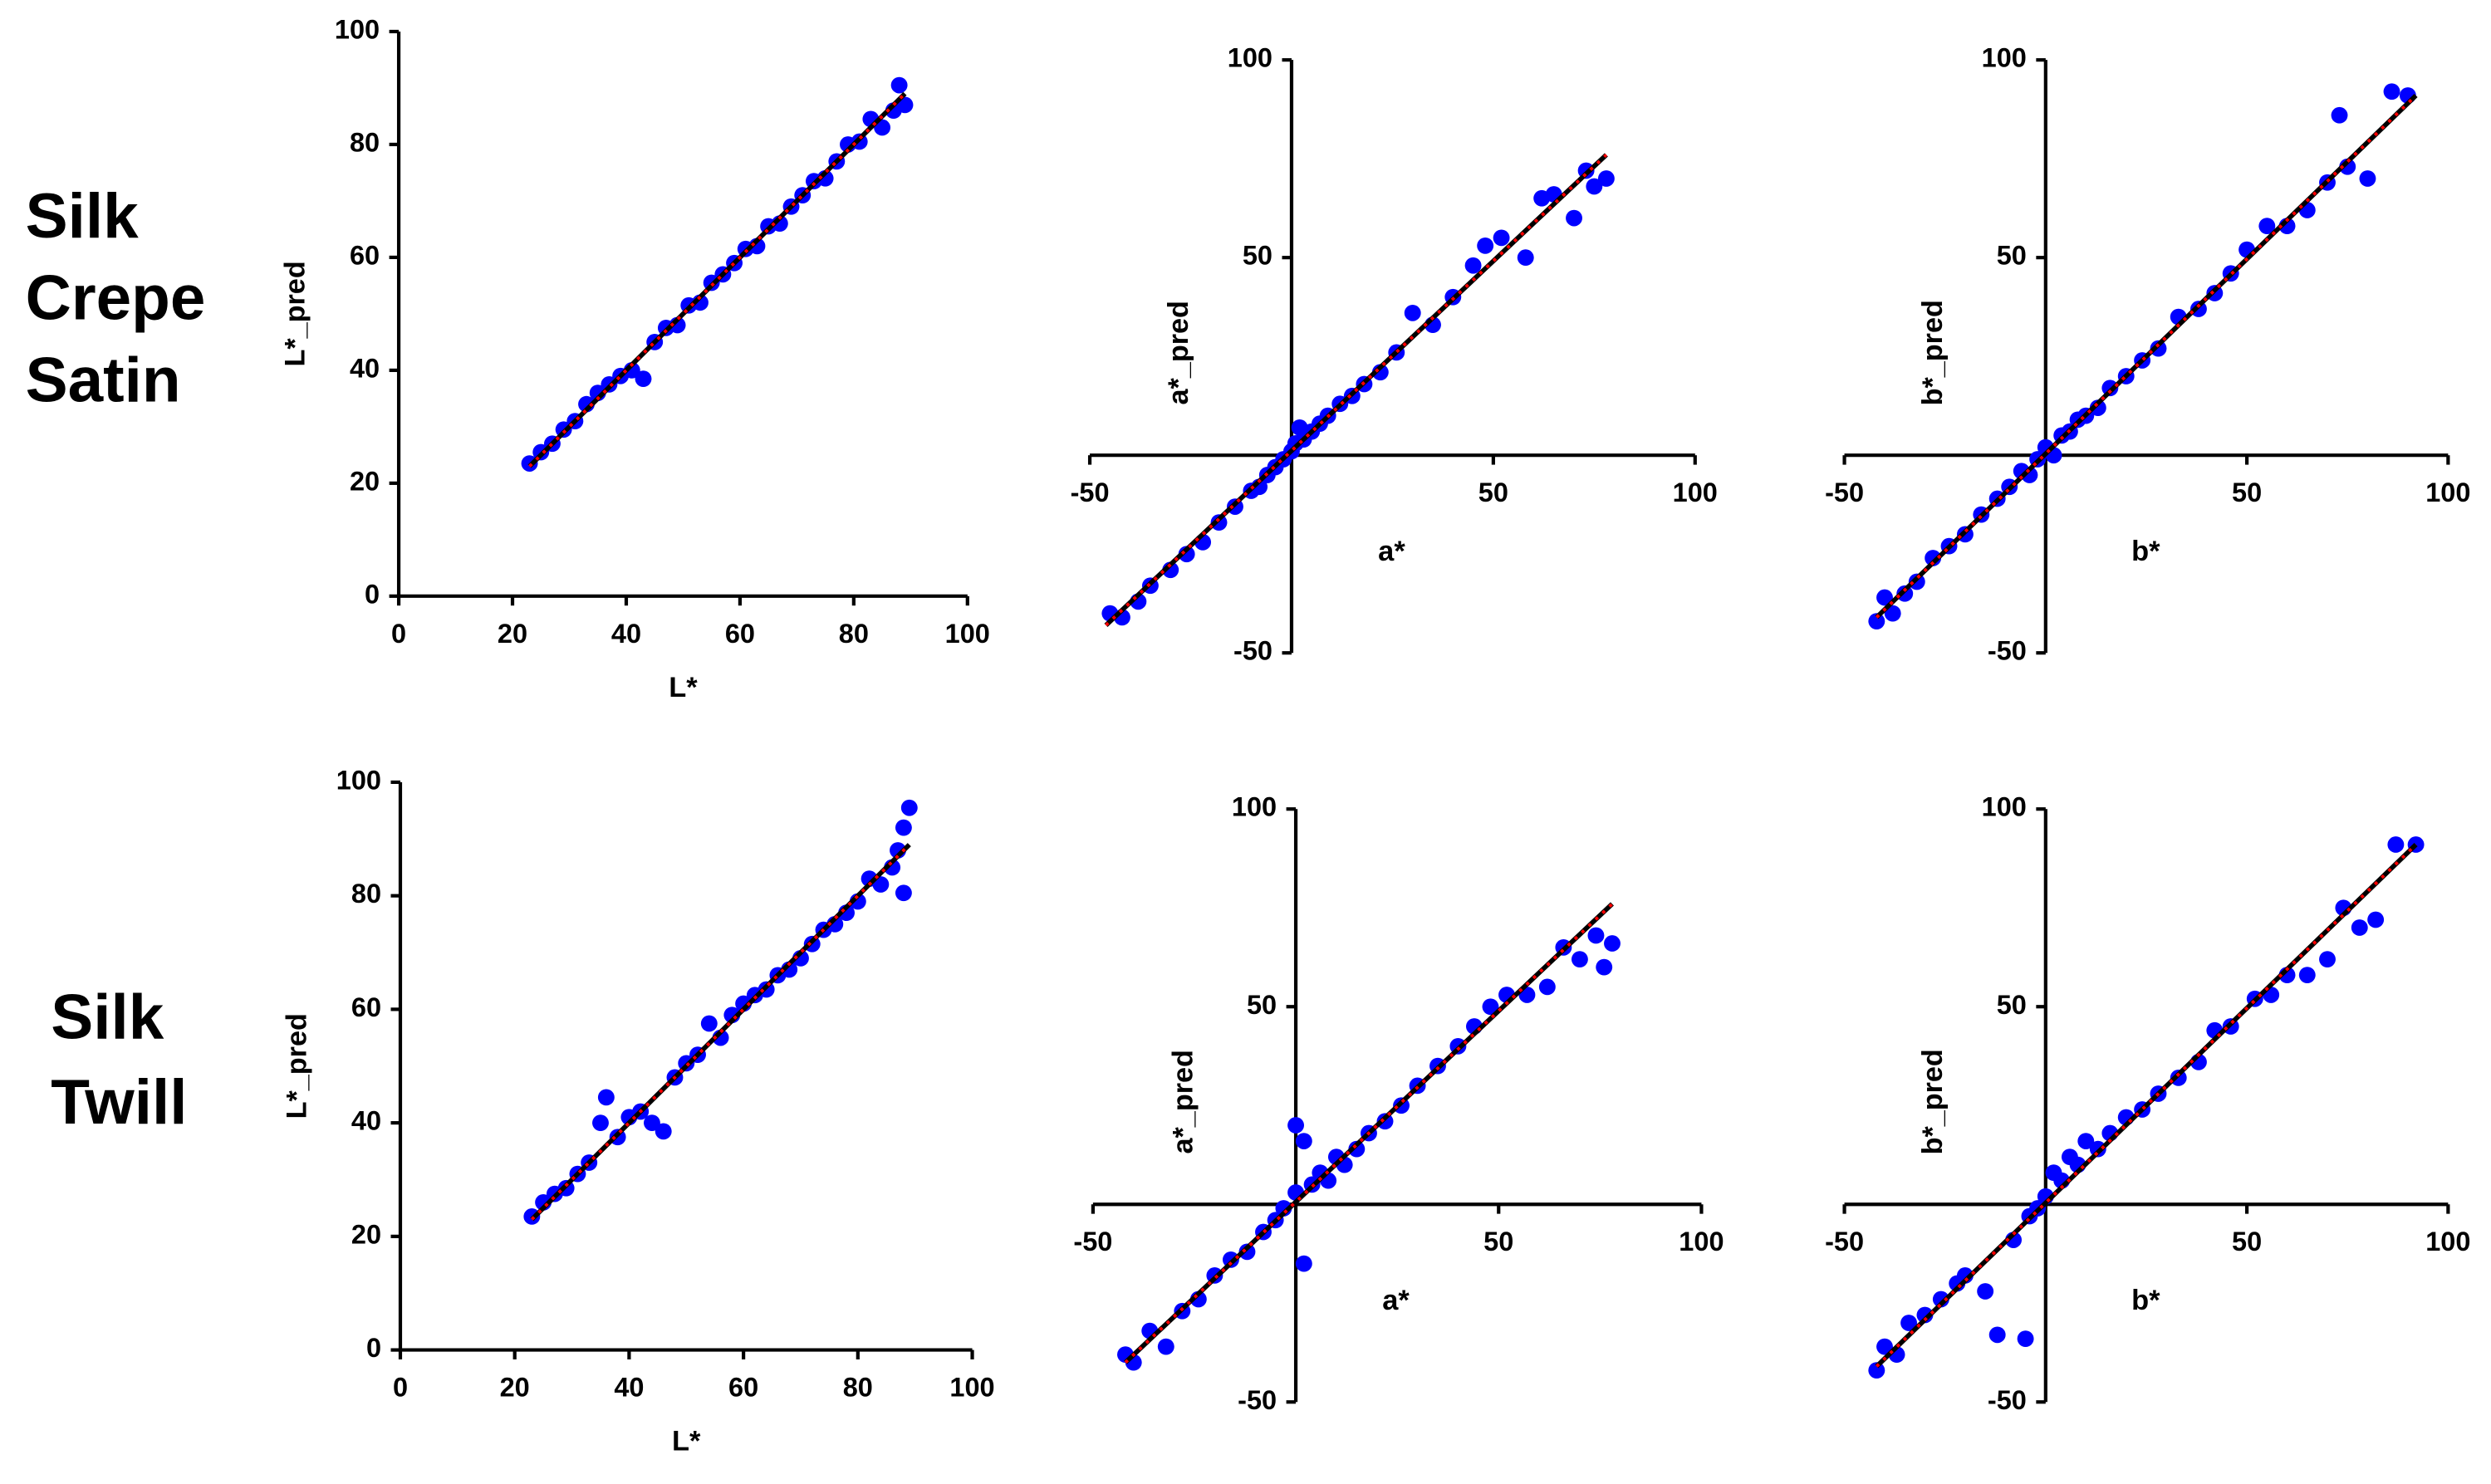 Image resolution: width=2491 pixels, height=1484 pixels. Describe the element at coordinates (740, 634) in the screenshot. I see `x-tick-label: 60` at that location.